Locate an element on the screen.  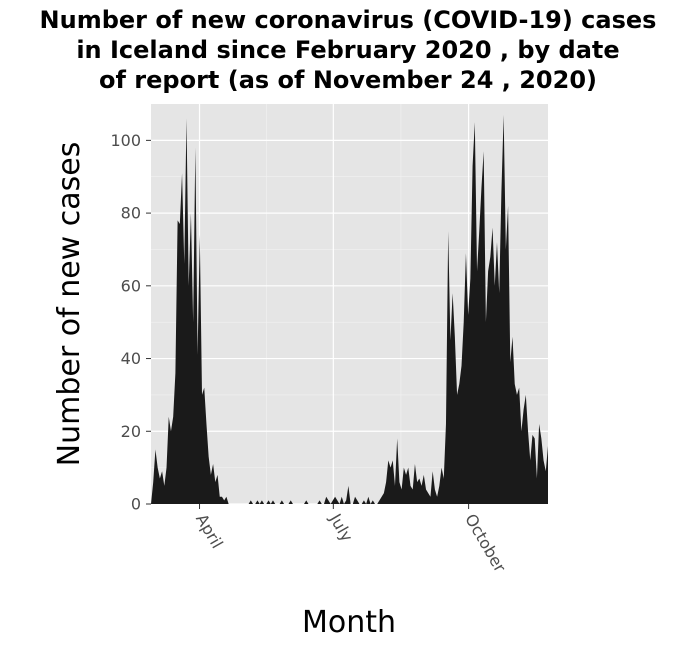
y-axis-ticks: 0 20 40 60 80 100 is located at coordinates (130, 322).